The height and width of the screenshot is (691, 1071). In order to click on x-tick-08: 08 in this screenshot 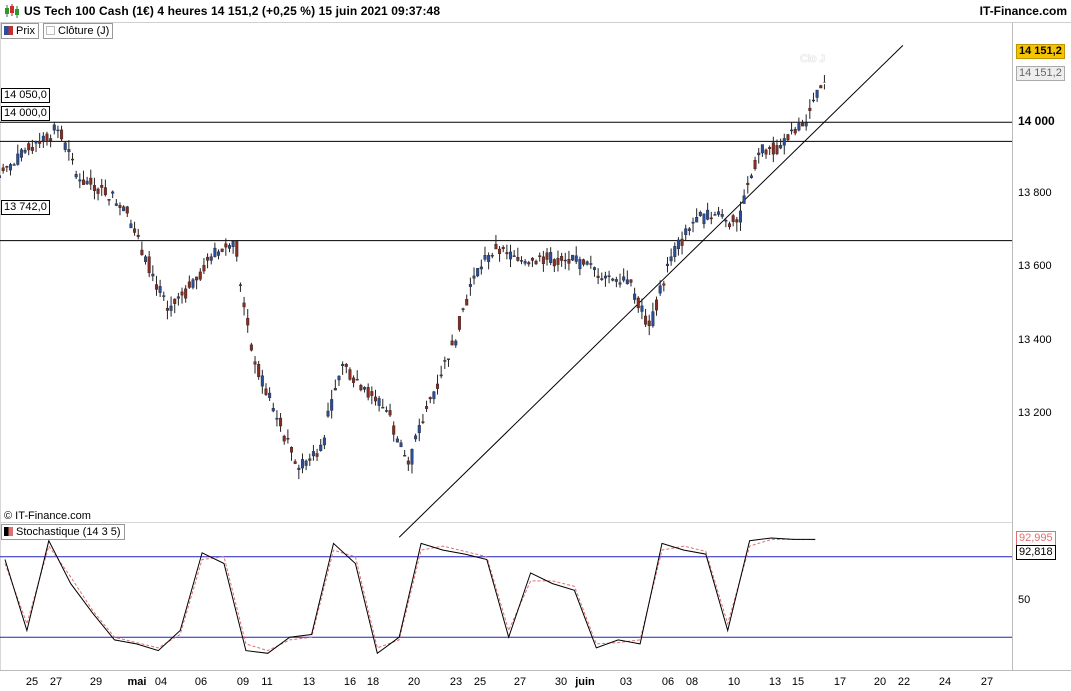, I will do `click(692, 682)`.